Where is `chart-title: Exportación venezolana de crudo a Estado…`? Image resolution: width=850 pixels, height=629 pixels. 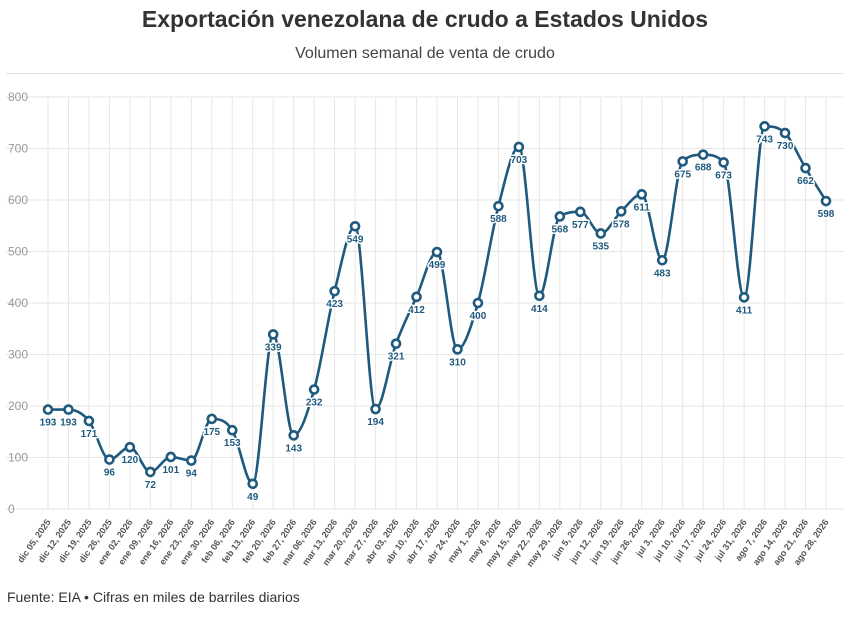
chart-title: Exportación venezolana de crudo a Estado… is located at coordinates (425, 19).